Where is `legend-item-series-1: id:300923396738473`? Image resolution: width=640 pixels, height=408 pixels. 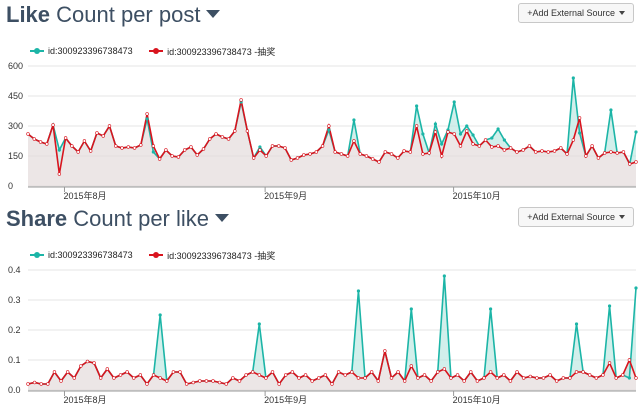 legend-item-series-1: id:300923396738473 is located at coordinates (81, 255).